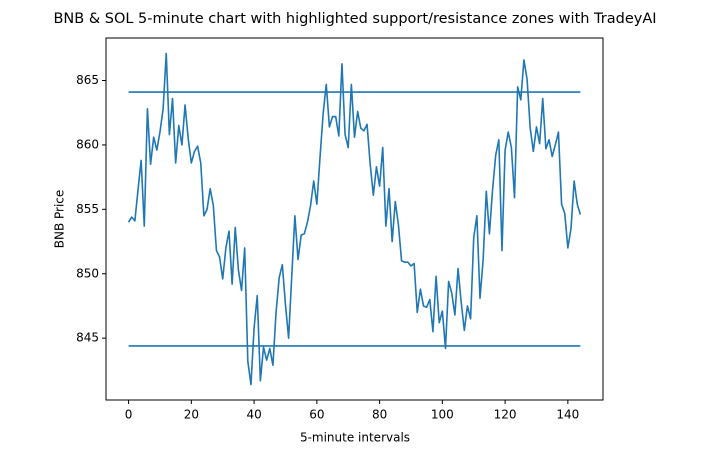 The width and height of the screenshot is (710, 459). Describe the element at coordinates (567, 415) in the screenshot. I see `x-tick-label: 140` at that location.